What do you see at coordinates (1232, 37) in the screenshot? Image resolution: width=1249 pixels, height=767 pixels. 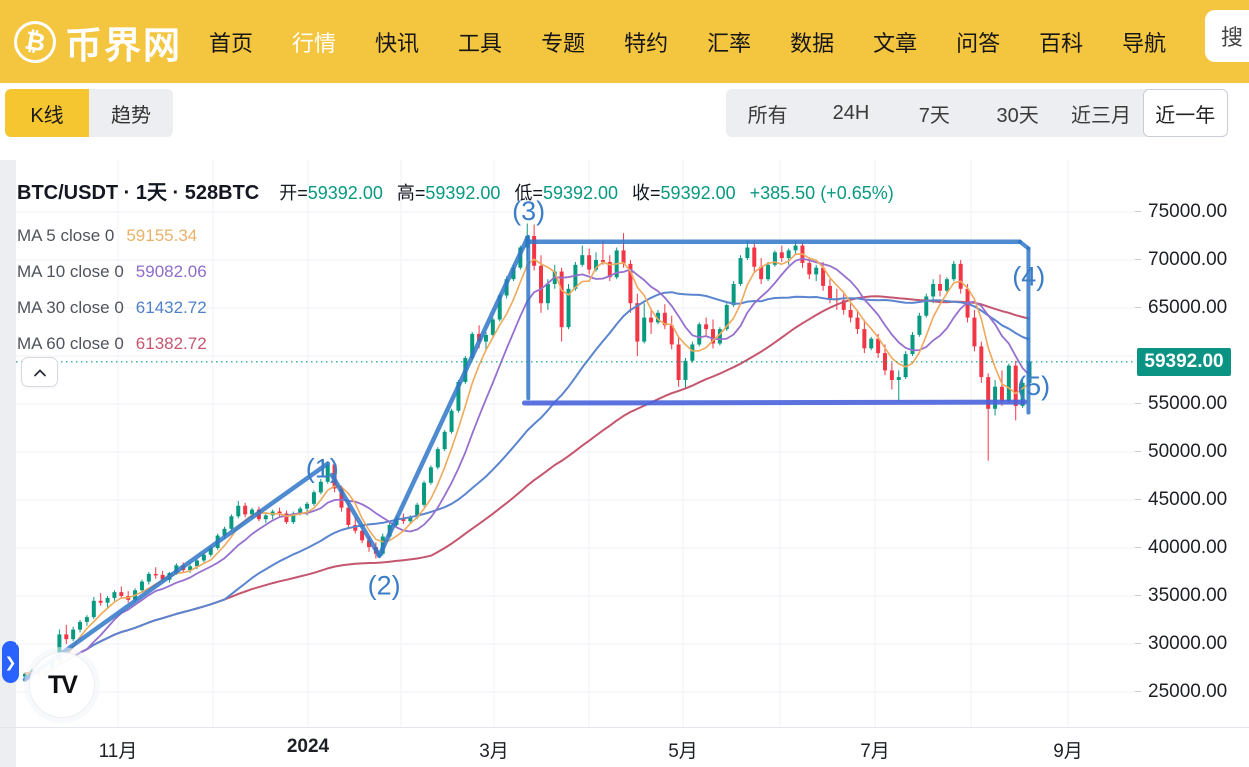 I see `search-label: 搜` at bounding box center [1232, 37].